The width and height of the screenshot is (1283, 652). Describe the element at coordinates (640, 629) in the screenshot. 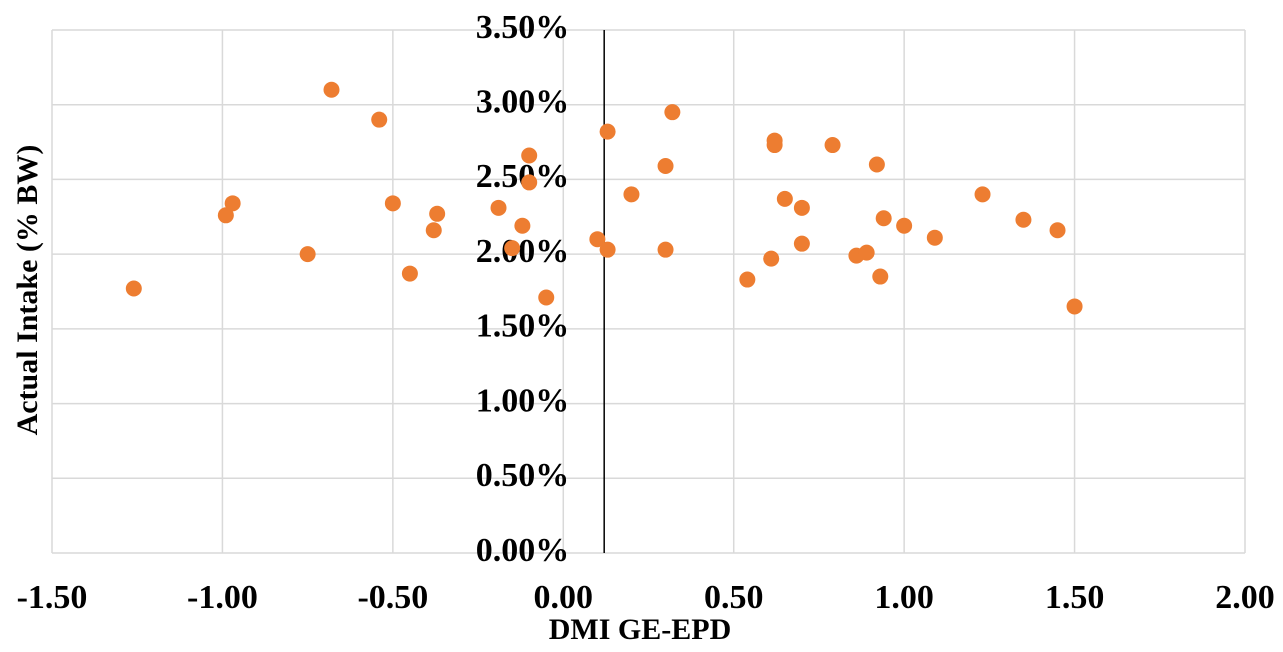

I see `x-axis-title: DMI GE-EPD` at that location.